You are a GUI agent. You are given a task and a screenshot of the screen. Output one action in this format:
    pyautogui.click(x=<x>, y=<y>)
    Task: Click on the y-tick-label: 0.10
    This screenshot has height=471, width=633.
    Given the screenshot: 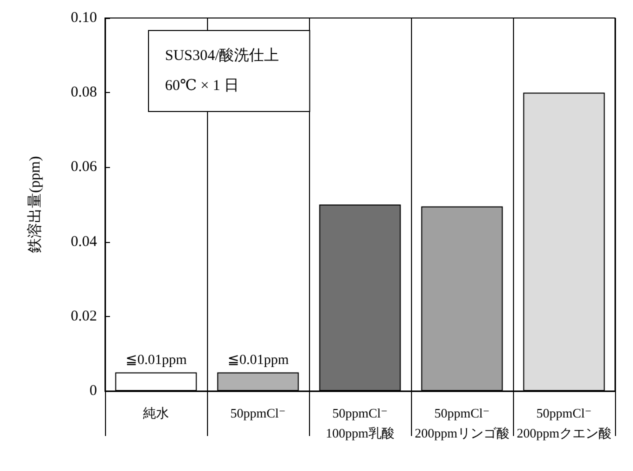 What is the action you would take?
    pyautogui.click(x=83, y=18)
    